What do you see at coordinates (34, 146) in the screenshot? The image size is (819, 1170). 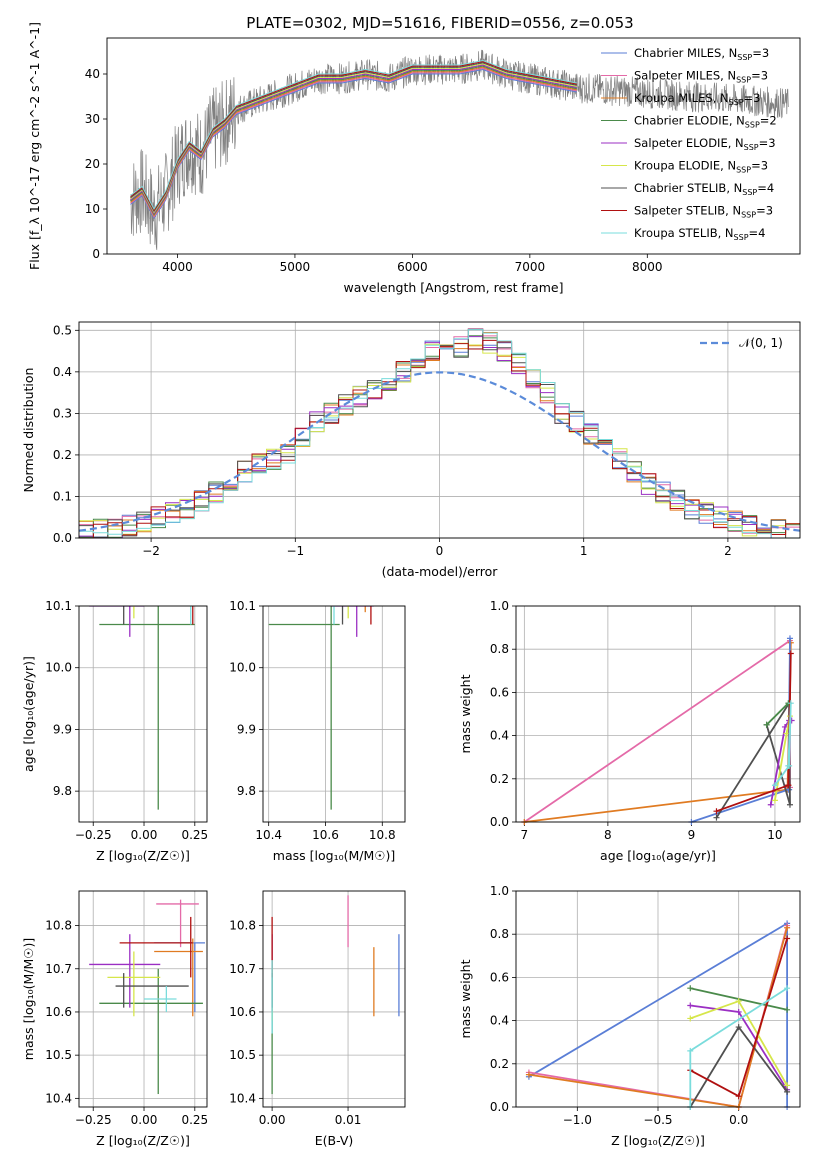 I see `y-axis-label: Flux [f_λ 10^-17 erg cm^-2 s^-1 A^-1]` at bounding box center [34, 146].